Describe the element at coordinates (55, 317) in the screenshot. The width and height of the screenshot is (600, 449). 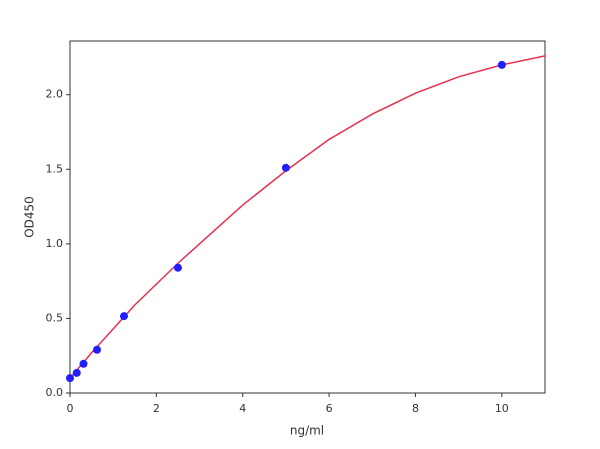
I see `y-tick-label: 0.5` at that location.